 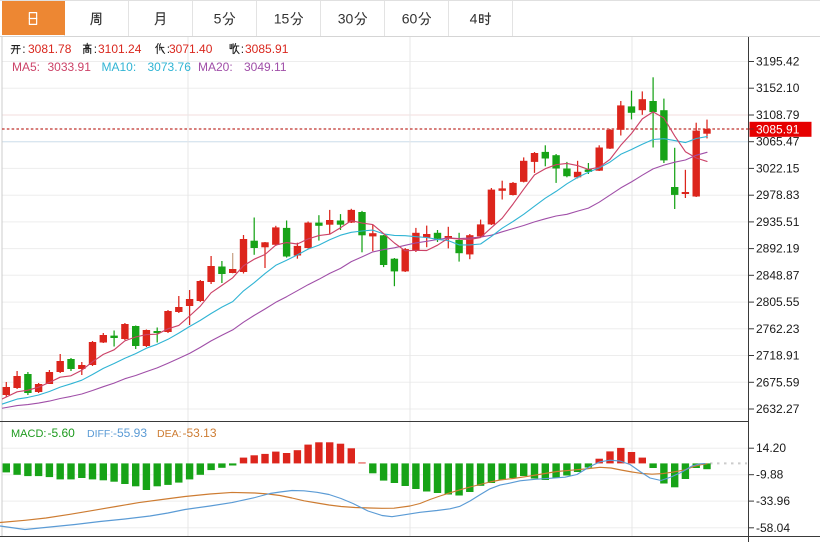 I want to click on svg-text: 14.20, so click(x=771, y=448).